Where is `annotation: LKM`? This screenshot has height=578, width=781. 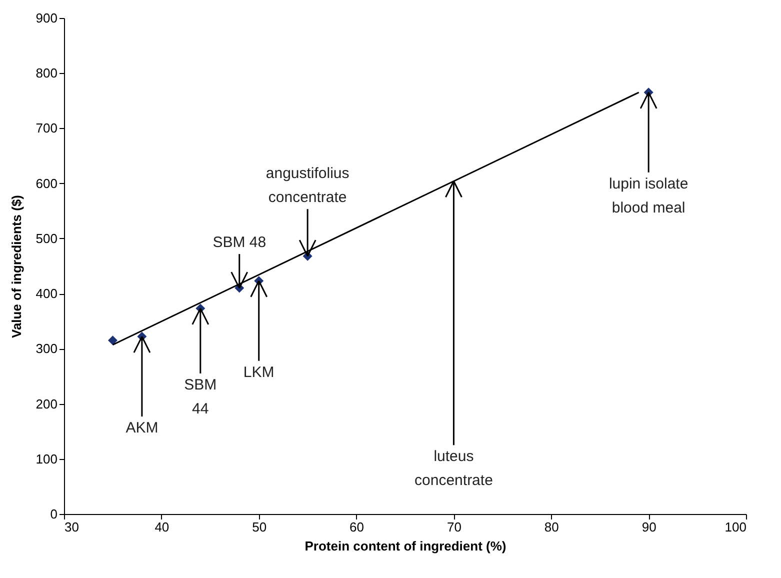
annotation: LKM is located at coordinates (258, 372).